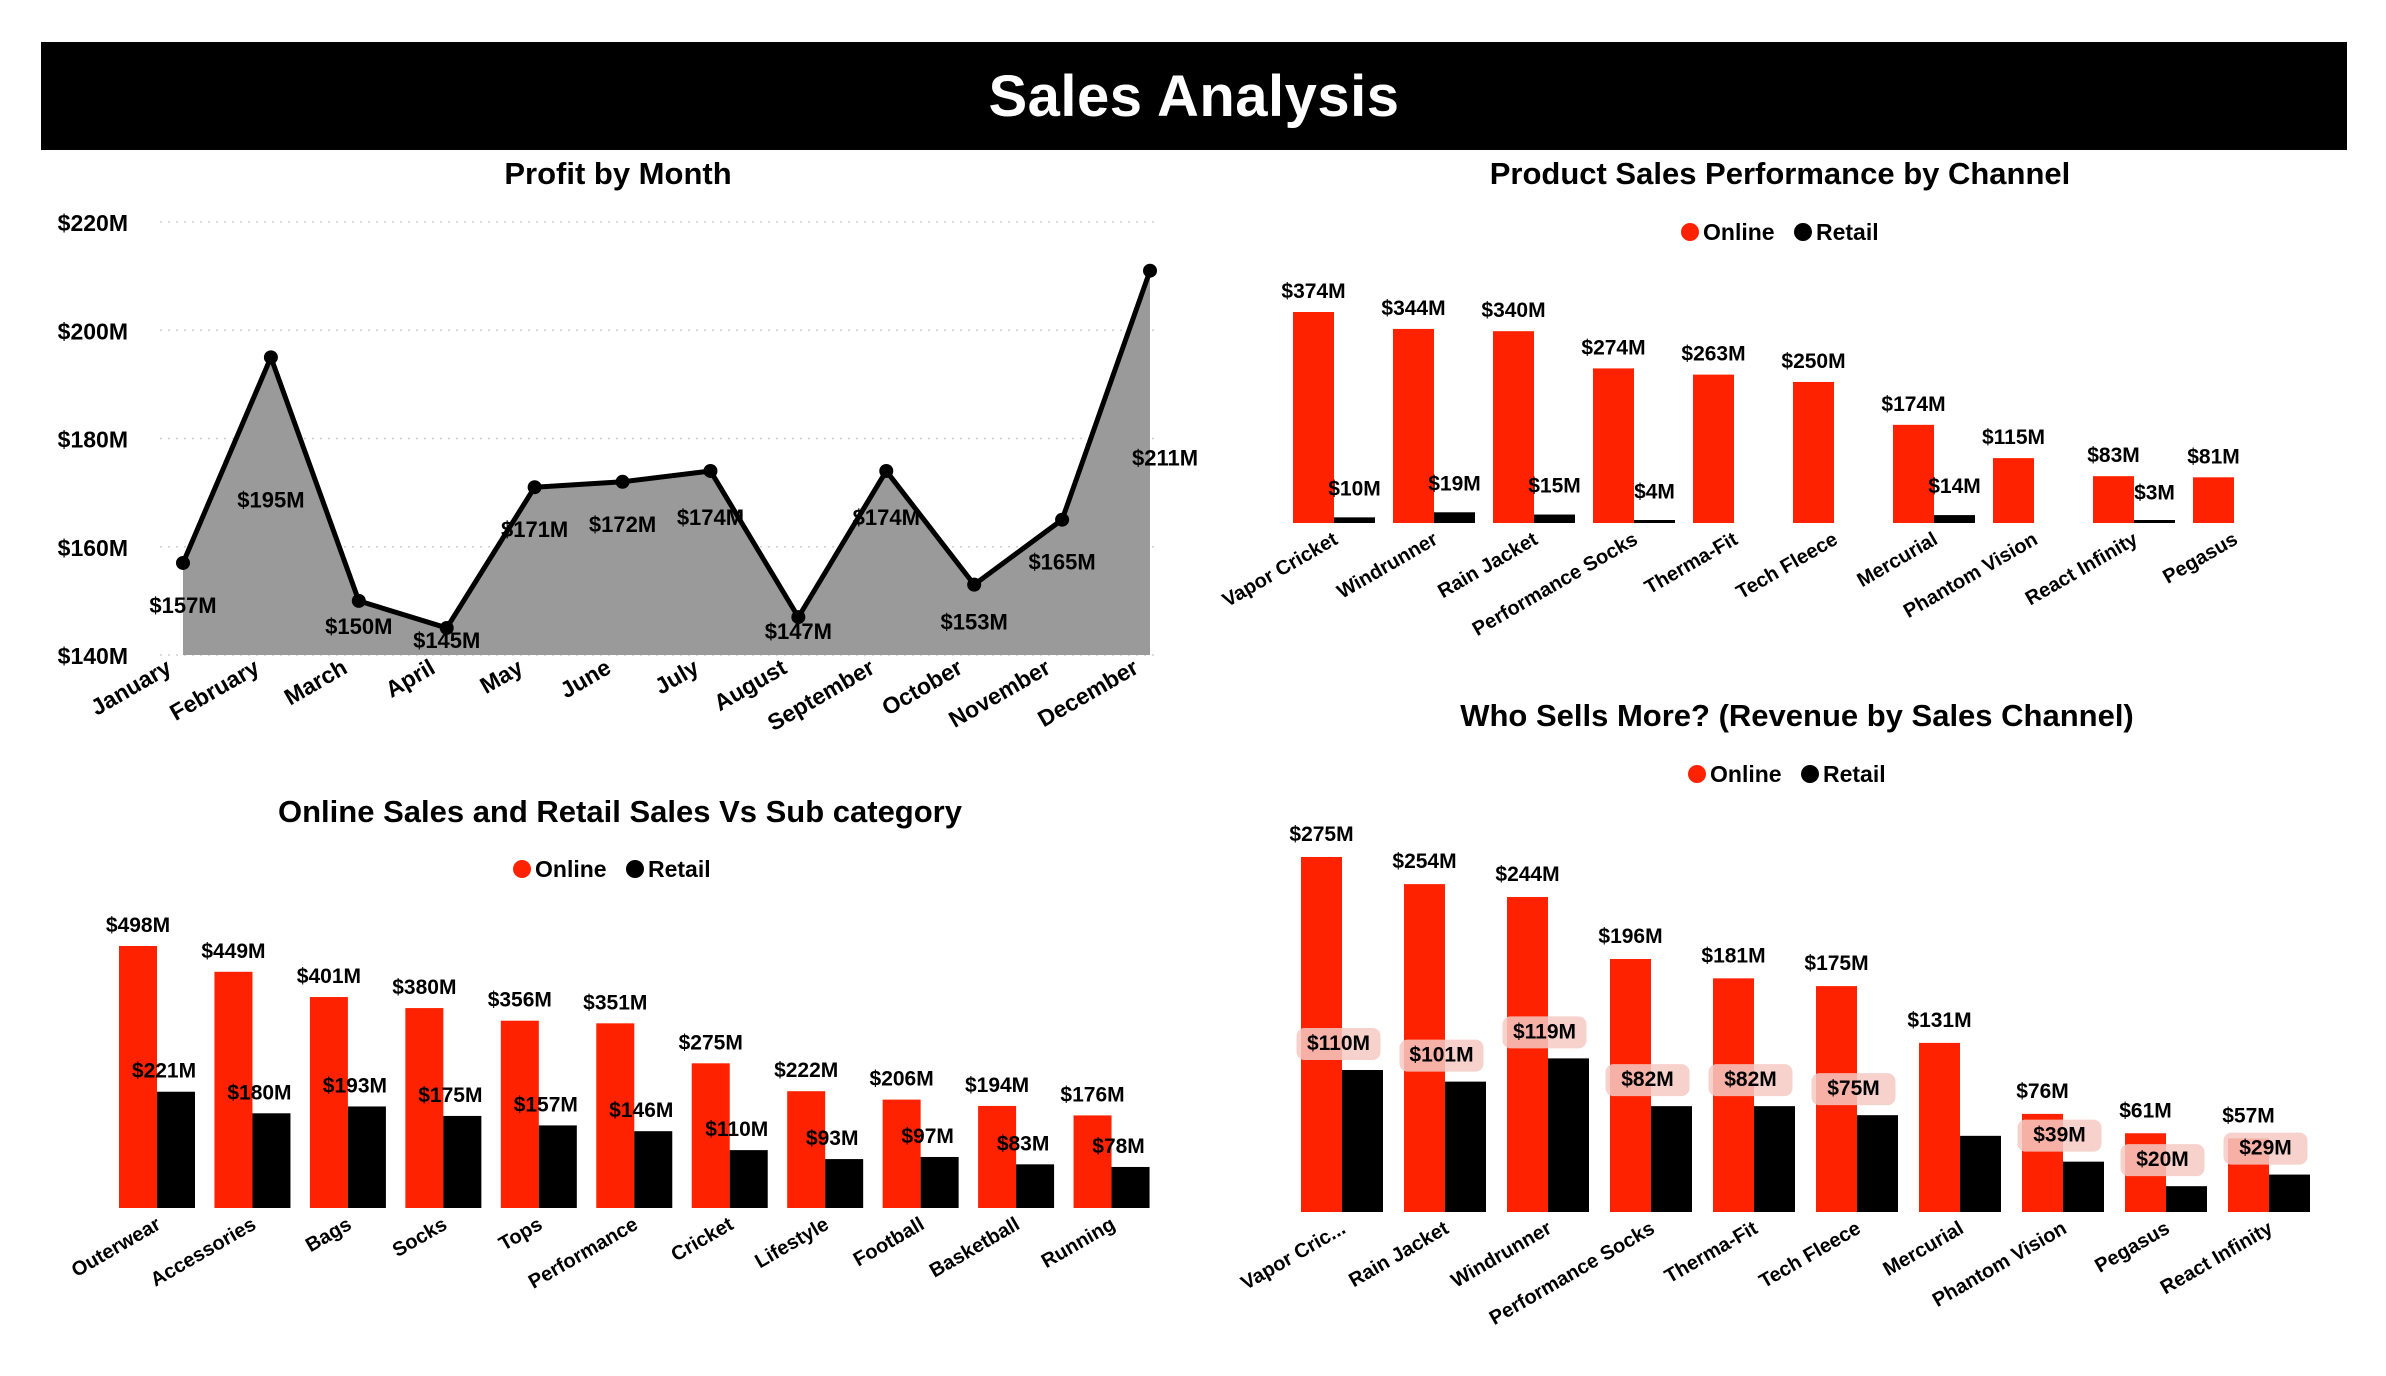 This screenshot has width=2386, height=1376. What do you see at coordinates (1733, 955) in the screenshot?
I see `data-label-online: $181M` at bounding box center [1733, 955].